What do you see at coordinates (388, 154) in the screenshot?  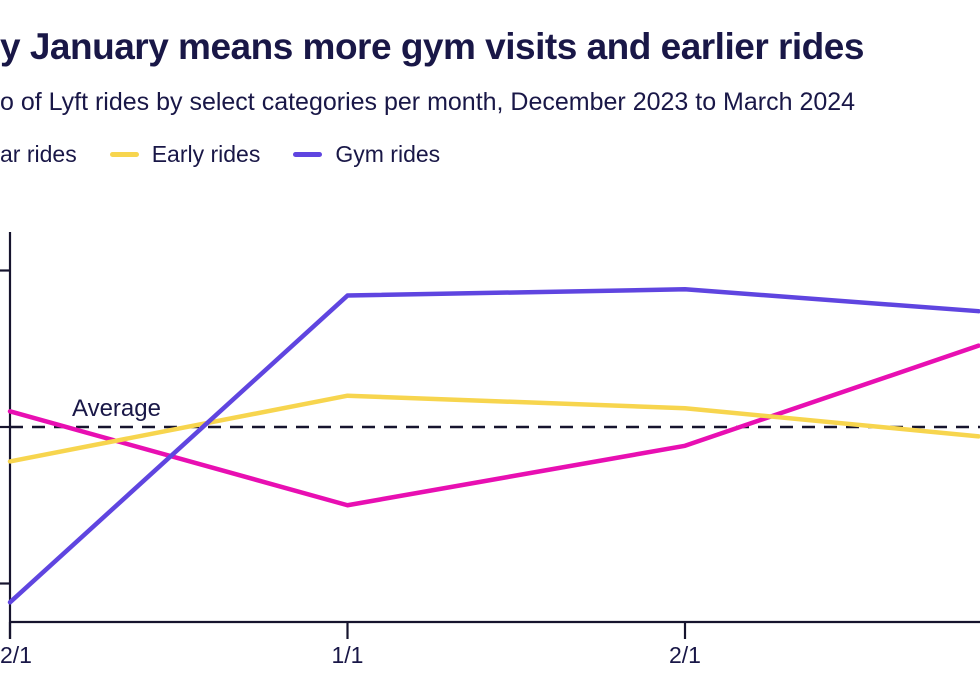 I see `legend-label: Gym rides` at bounding box center [388, 154].